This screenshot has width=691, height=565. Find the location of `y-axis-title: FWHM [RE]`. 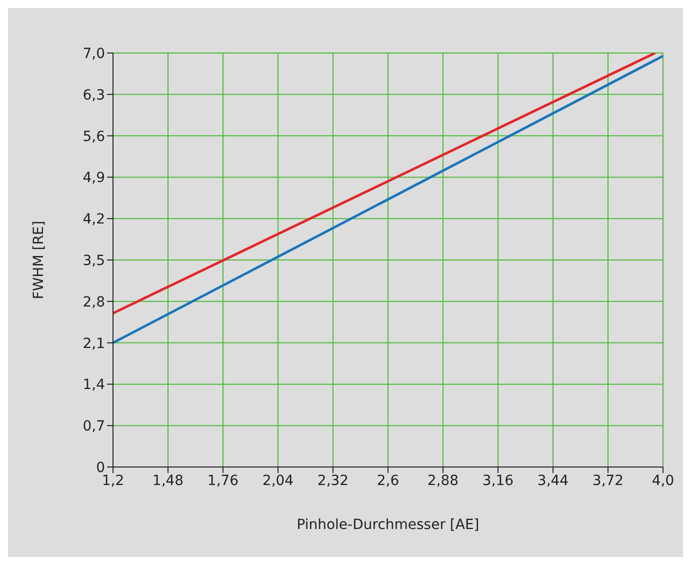

y-axis-title: FWHM [RE] is located at coordinates (38, 260).